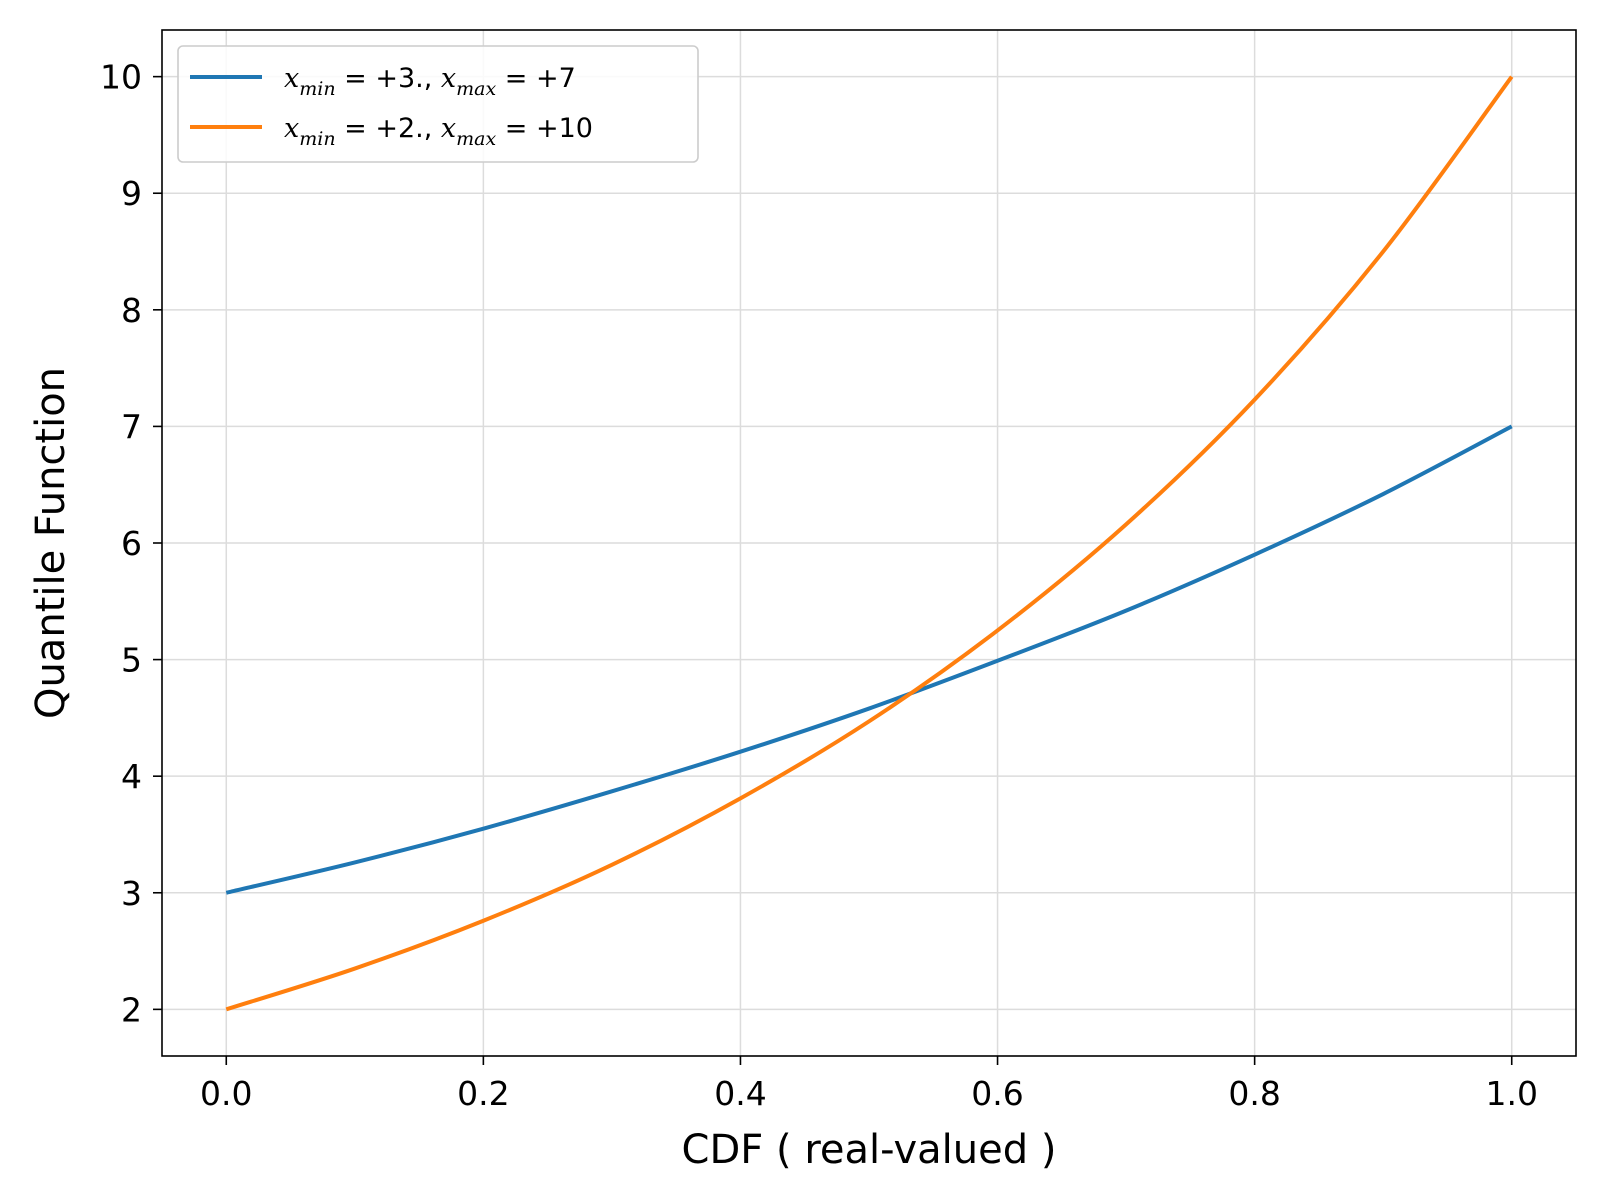 Image resolution: width=1600 pixels, height=1200 pixels. Describe the element at coordinates (51, 543) in the screenshot. I see `y-axis-label: Quantile Function` at that location.